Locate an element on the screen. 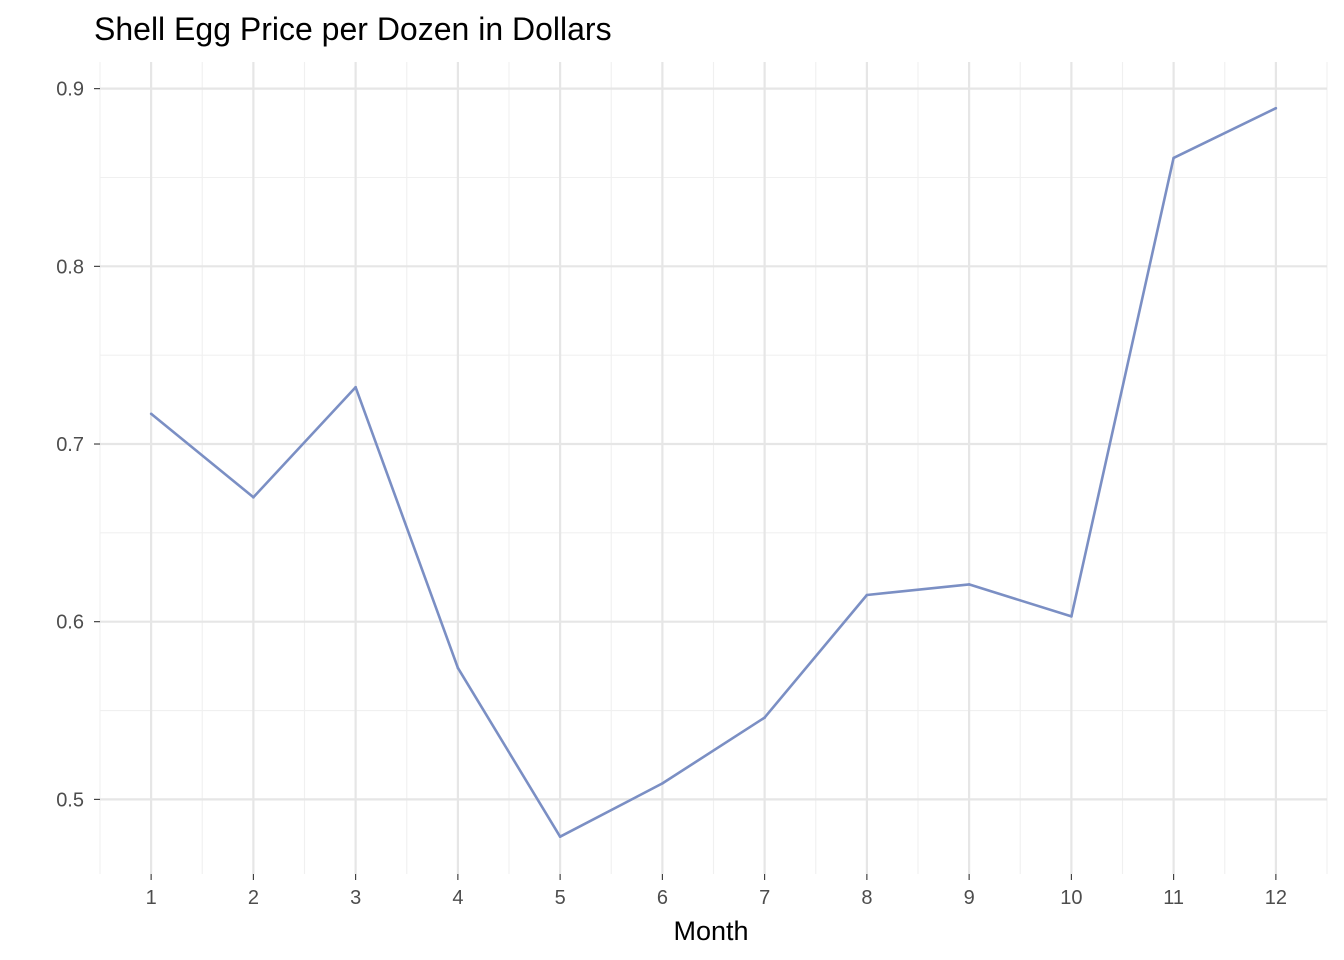  y-axis-tick-labels: 0.5 0.6 0.7 0.8 0.9 is located at coordinates (70, 445).